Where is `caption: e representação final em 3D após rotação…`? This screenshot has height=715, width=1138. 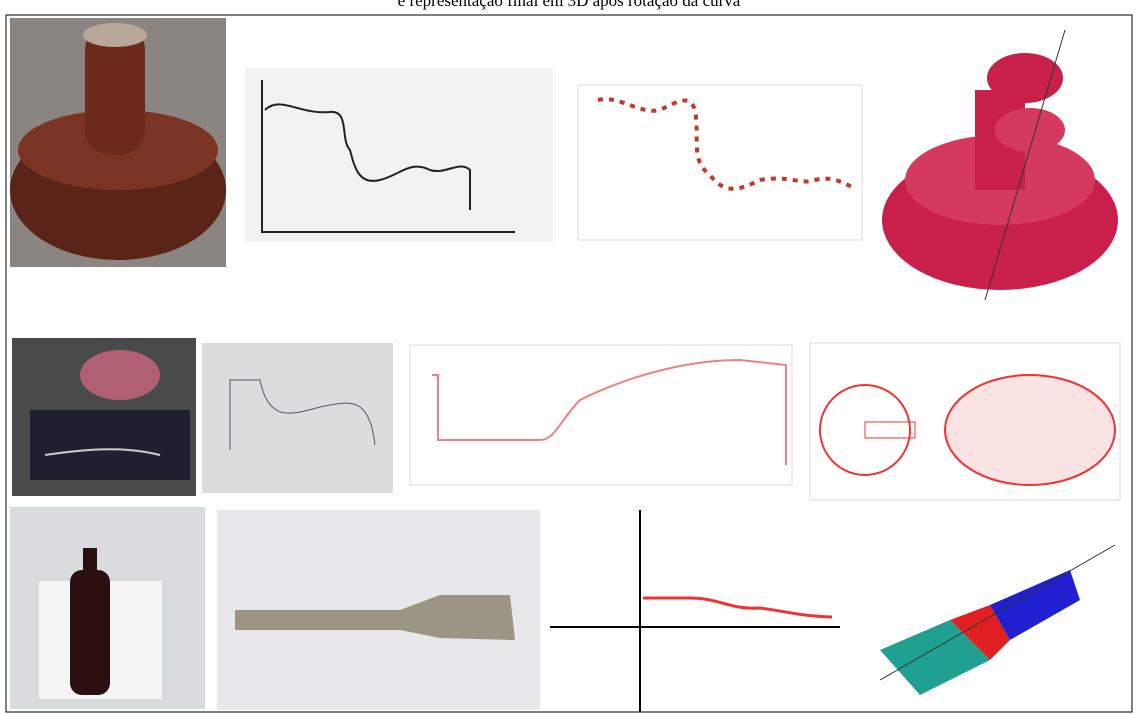
caption: e representação final em 3D após rotação… is located at coordinates (569, 5).